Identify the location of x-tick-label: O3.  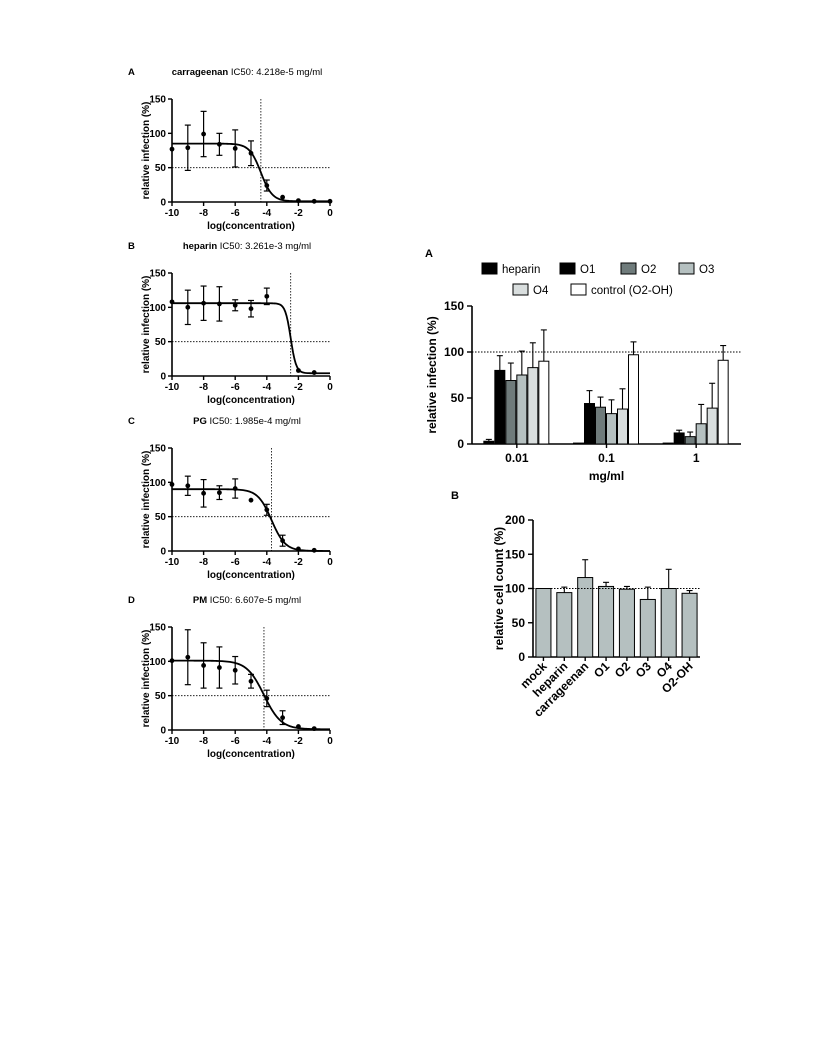
(643, 669).